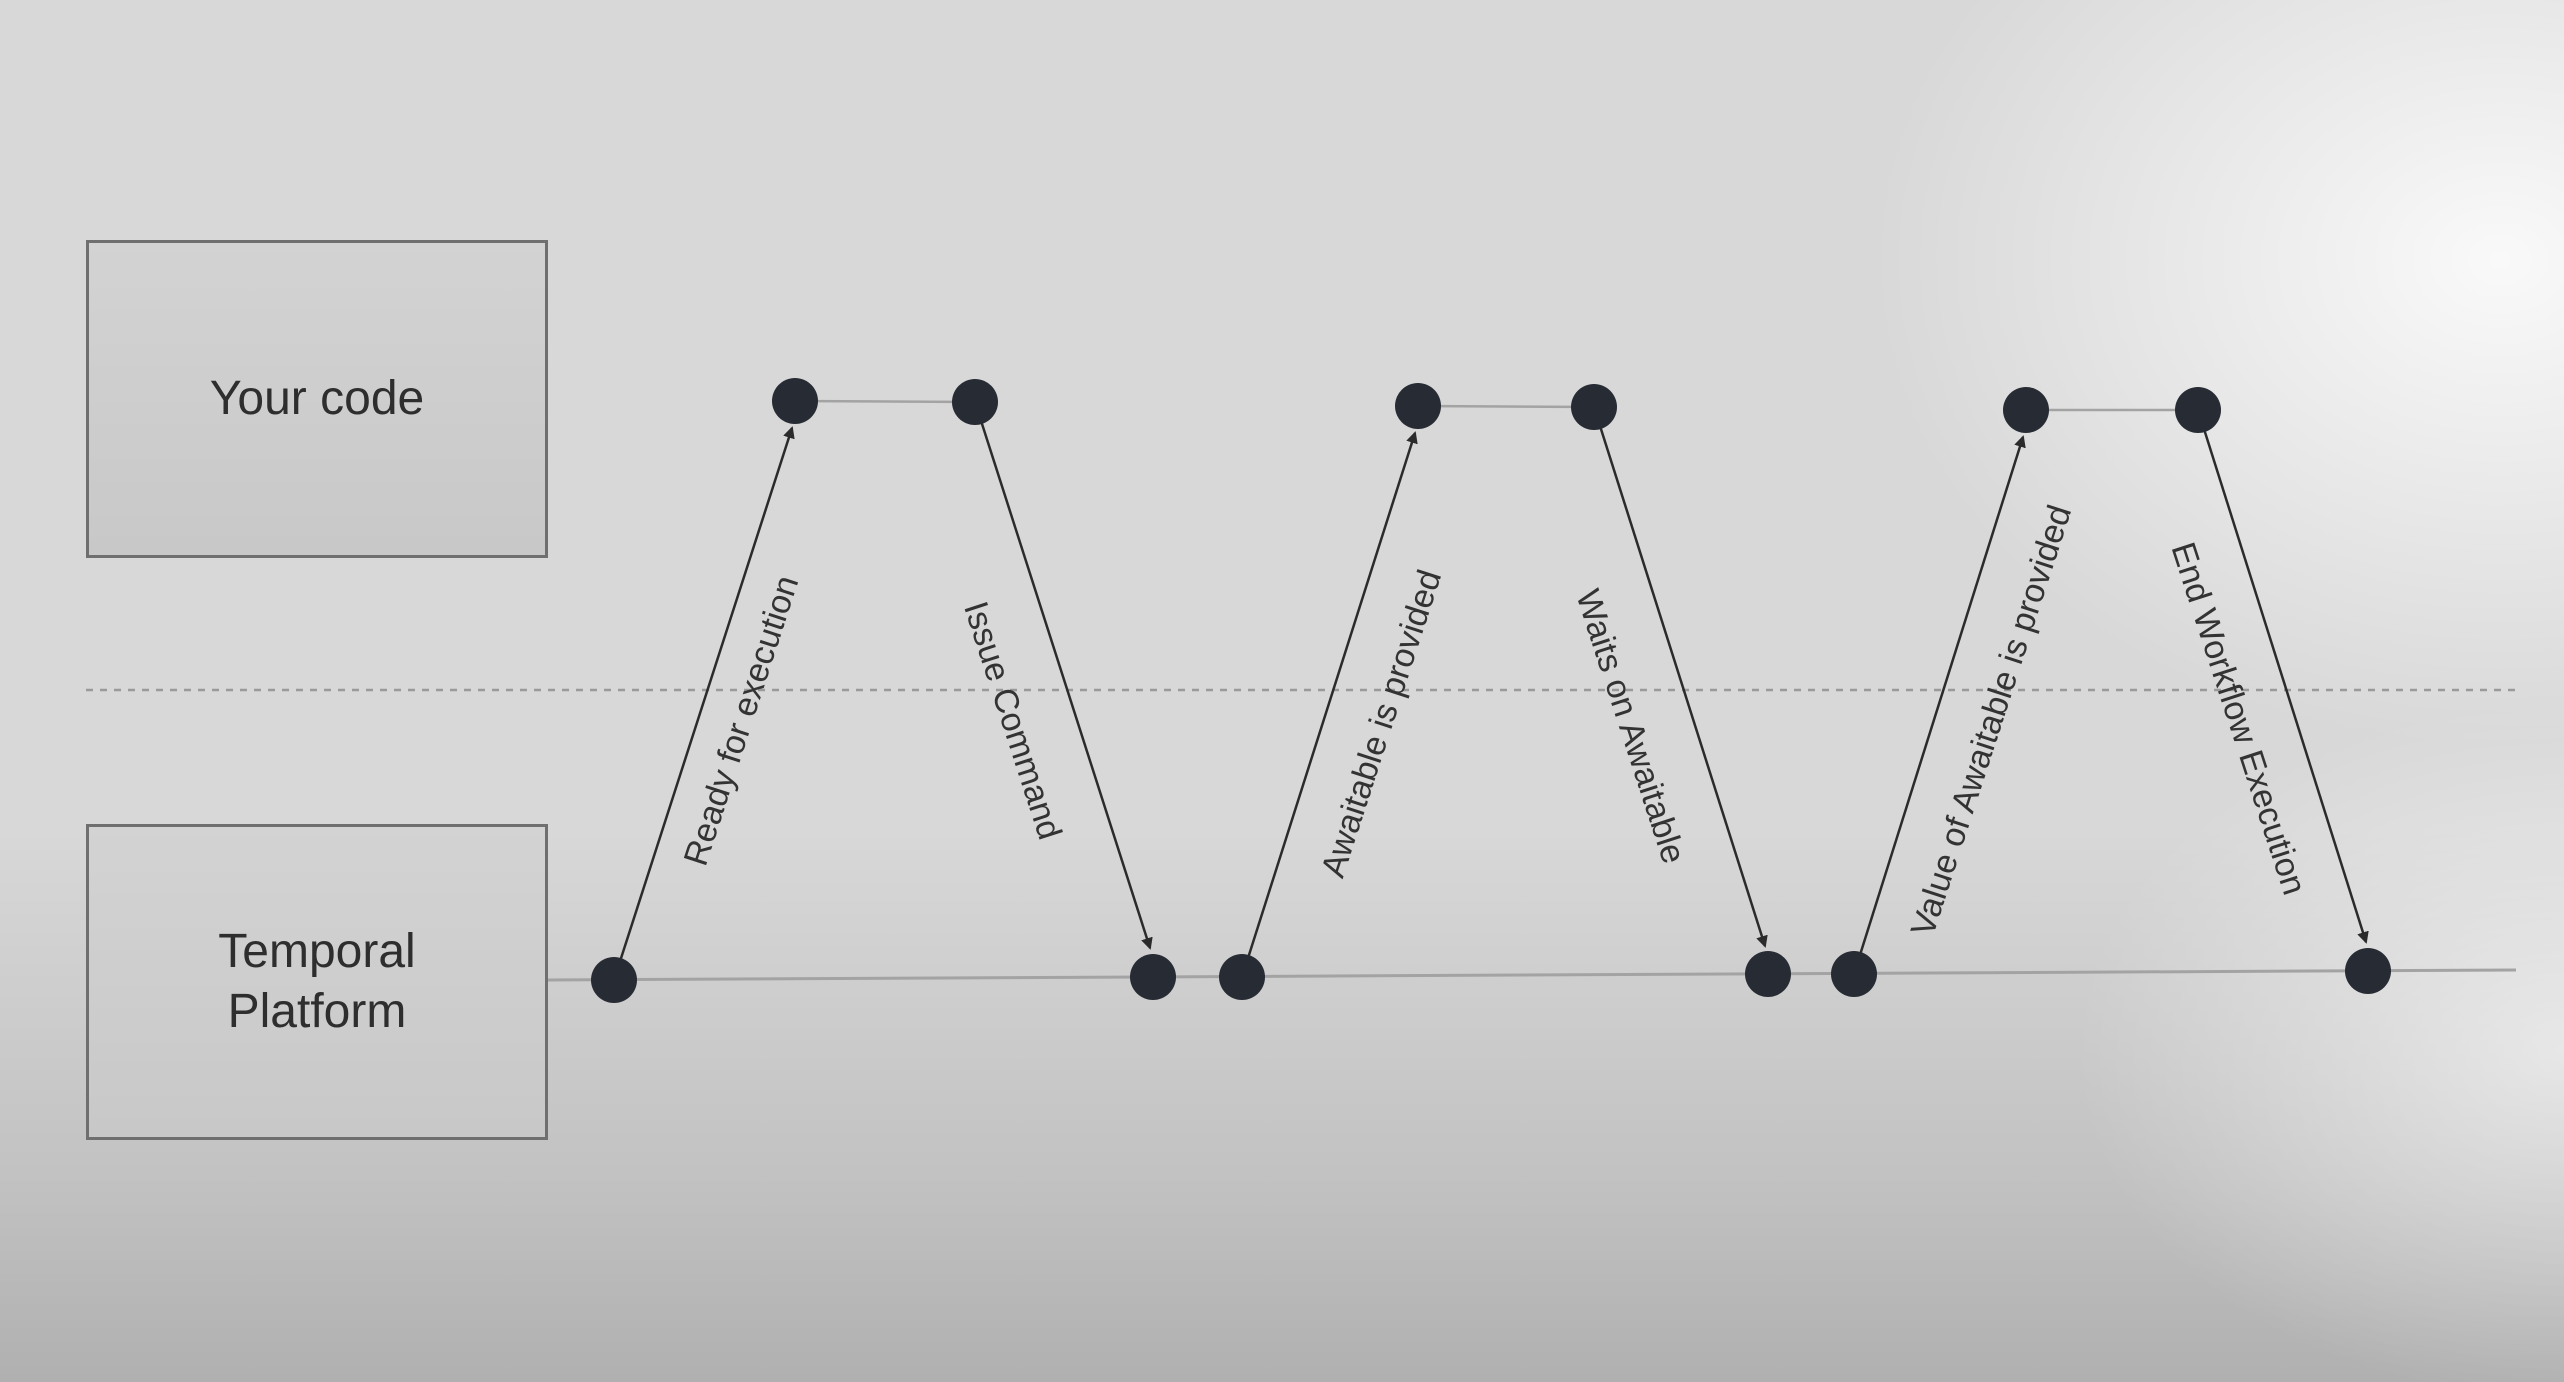 The height and width of the screenshot is (1382, 2564). I want to click on platform-timeline, so click(1532, 975).